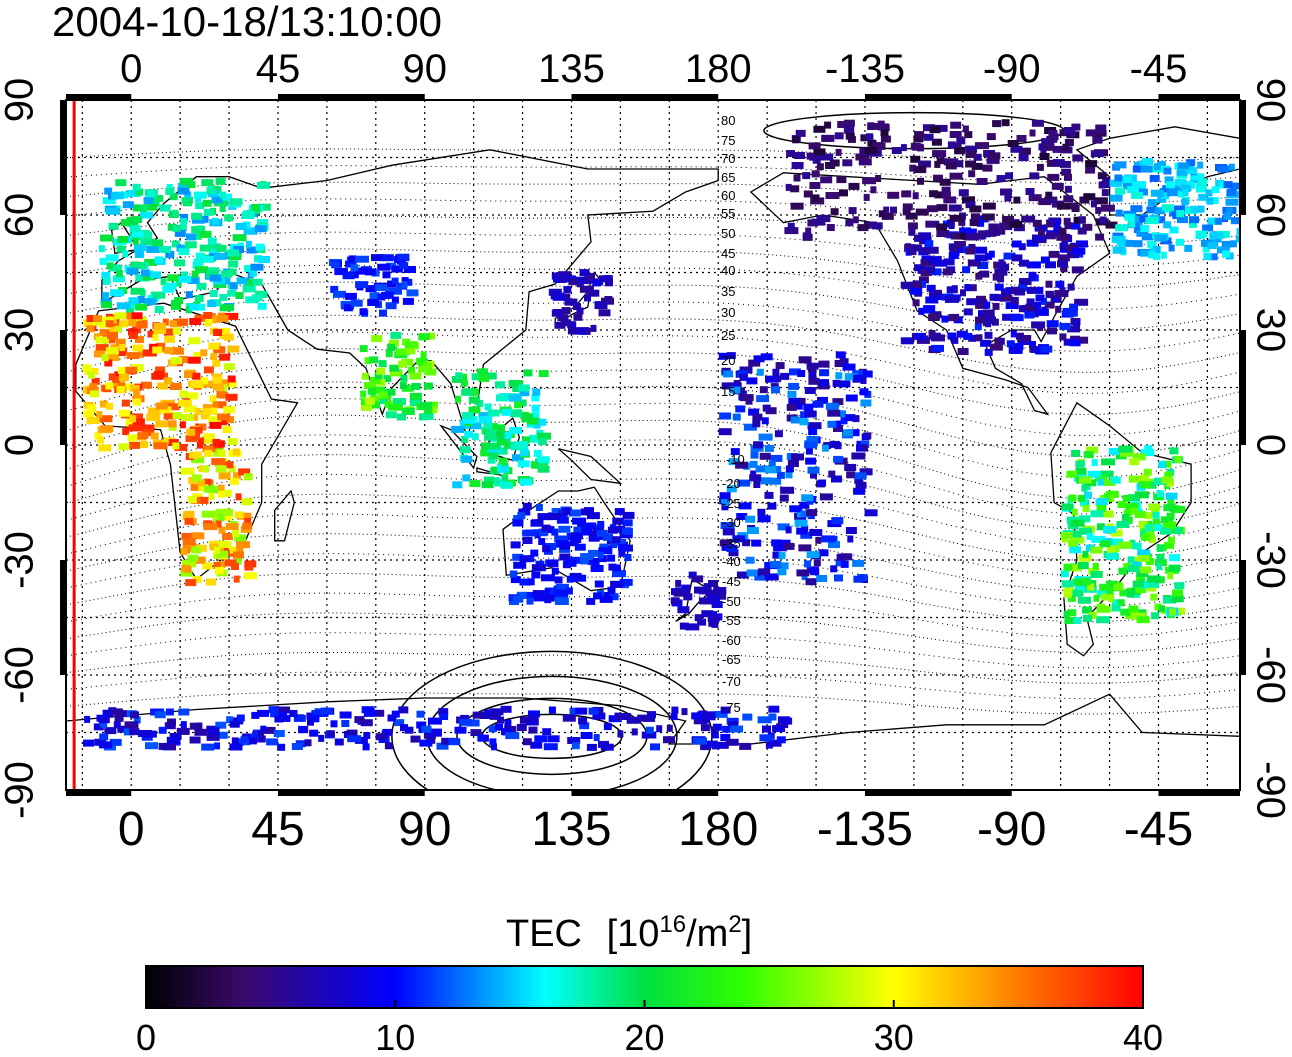 The width and height of the screenshot is (1292, 1057). Describe the element at coordinates (1270, 100) in the screenshot. I see `lat-tick-label: 90` at that location.